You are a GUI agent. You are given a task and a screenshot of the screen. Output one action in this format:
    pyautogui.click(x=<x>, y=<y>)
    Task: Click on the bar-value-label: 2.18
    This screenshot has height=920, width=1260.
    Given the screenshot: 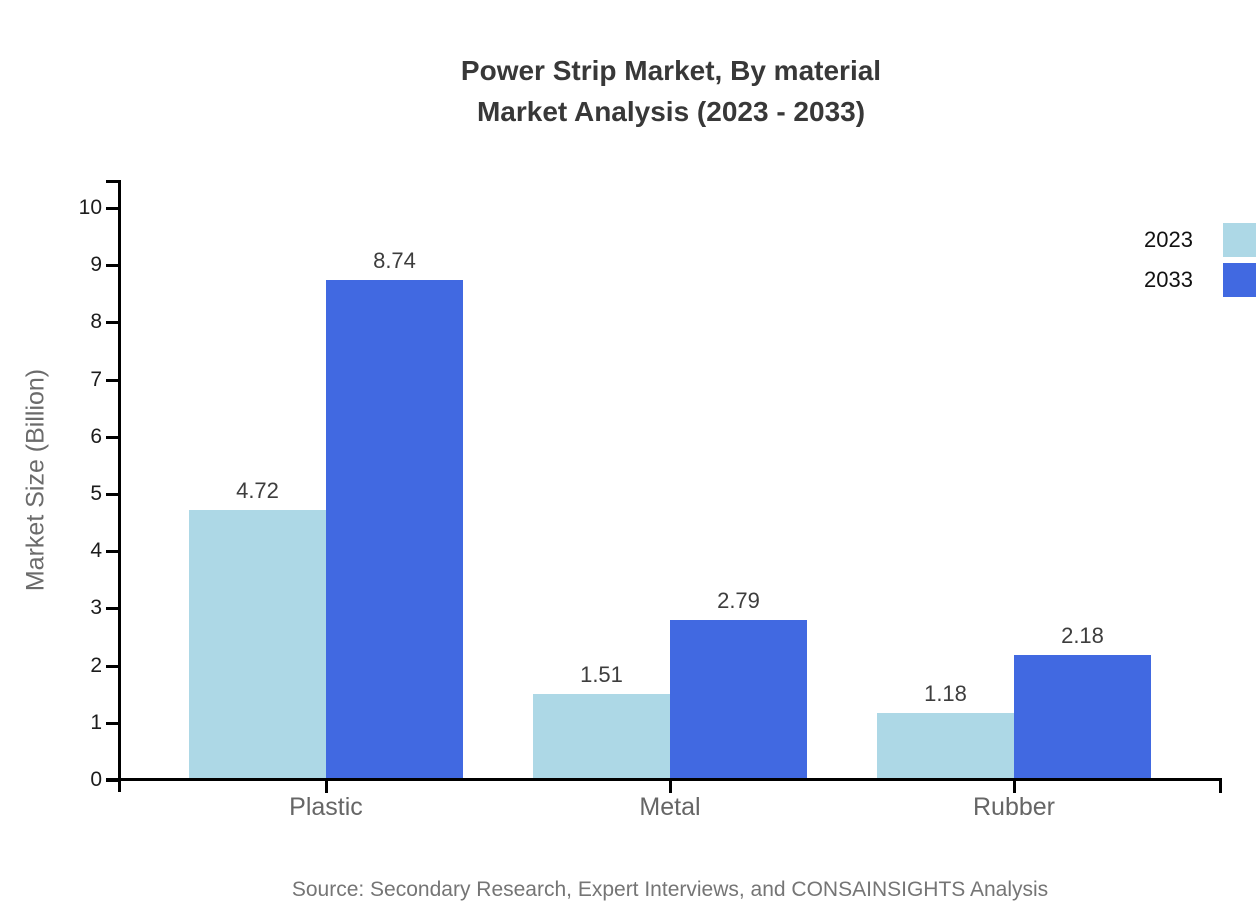 What is the action you would take?
    pyautogui.click(x=1082, y=636)
    